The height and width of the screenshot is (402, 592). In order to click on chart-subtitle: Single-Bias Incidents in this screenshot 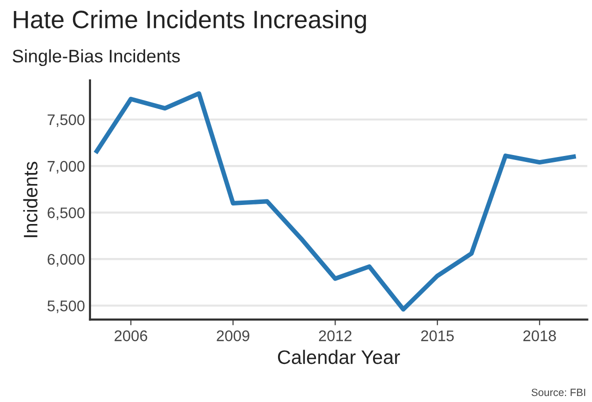, I will do `click(96, 57)`.